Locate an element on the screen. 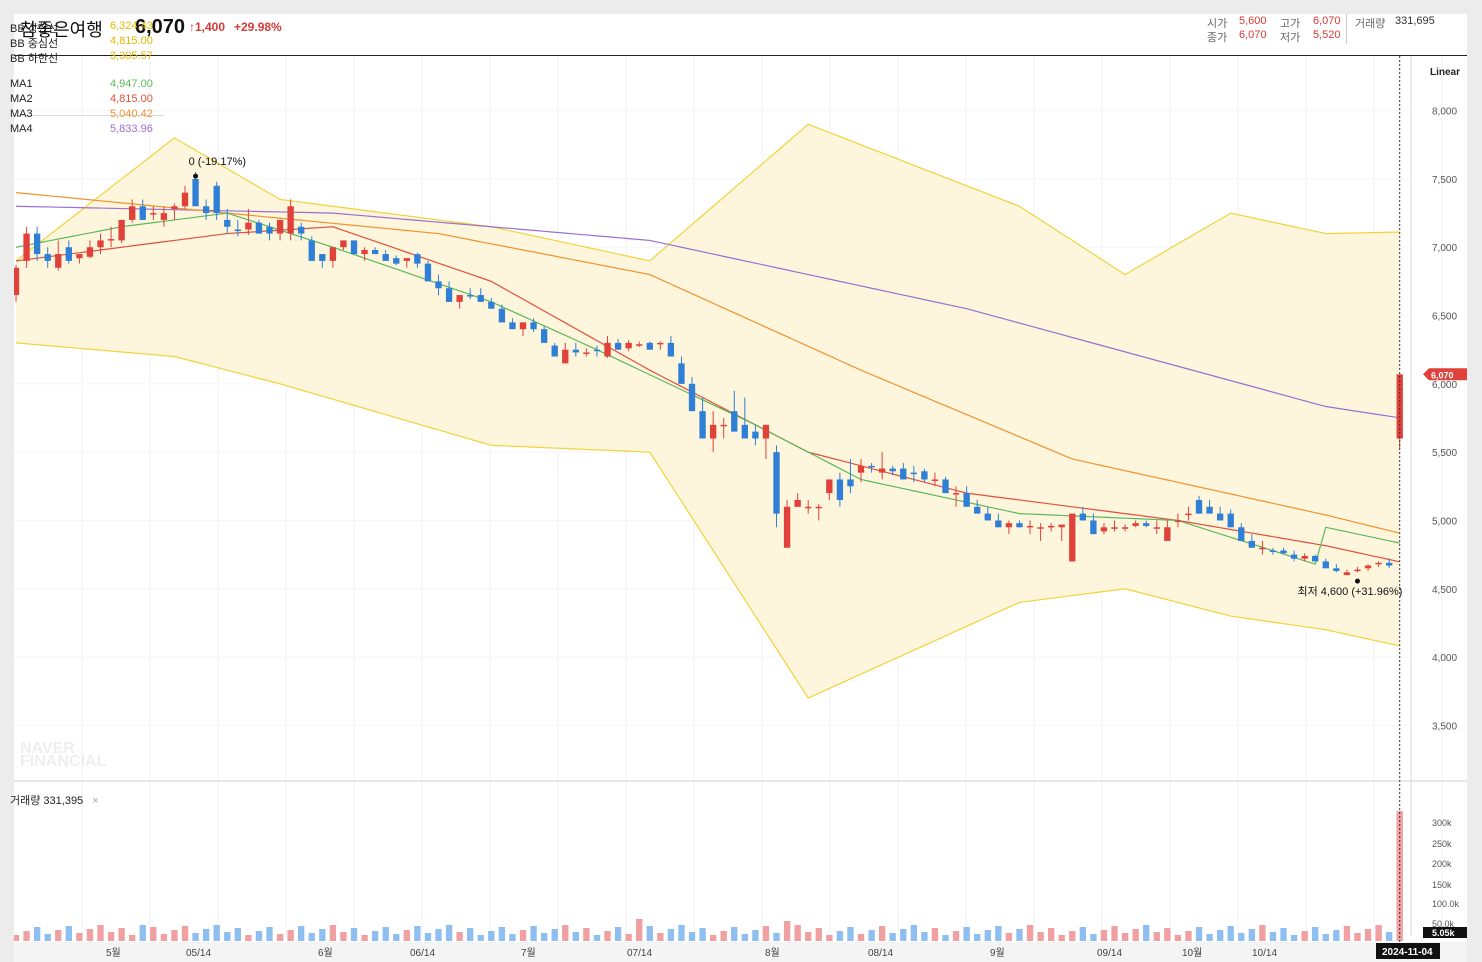 This screenshot has height=962, width=1482. time-axis-label: 5월 is located at coordinates (113, 953).